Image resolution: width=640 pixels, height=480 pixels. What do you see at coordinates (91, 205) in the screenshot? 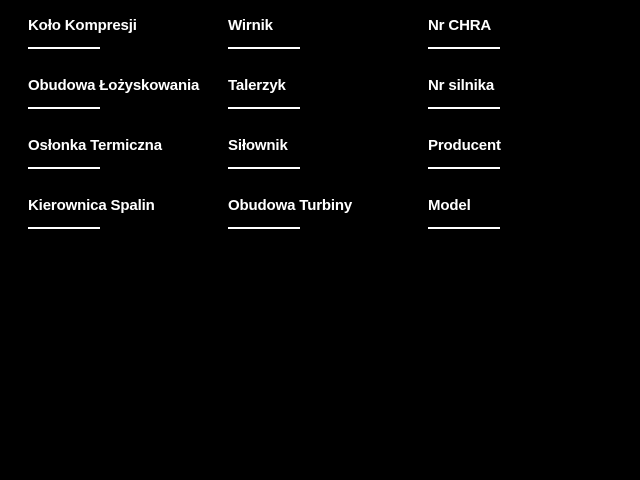
I see `field-label: Kierownica Spalin` at bounding box center [91, 205].